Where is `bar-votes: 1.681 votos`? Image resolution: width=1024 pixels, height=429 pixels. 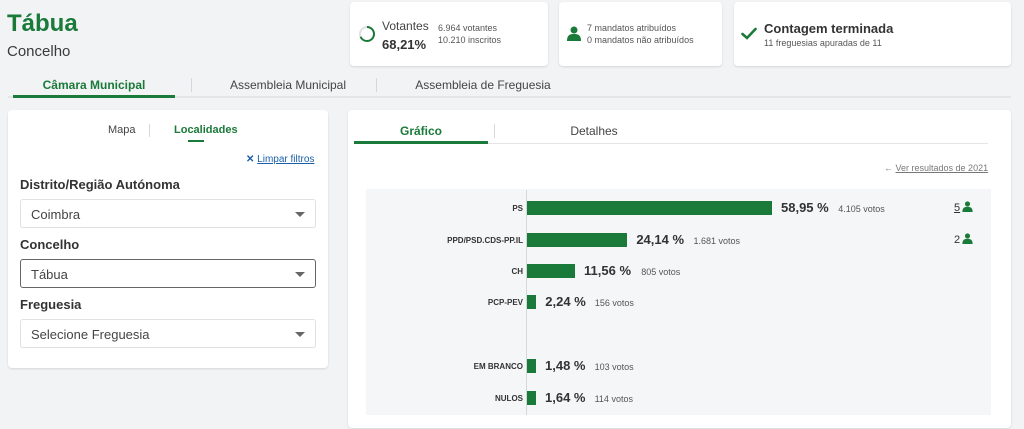 bar-votes: 1.681 votos is located at coordinates (717, 241).